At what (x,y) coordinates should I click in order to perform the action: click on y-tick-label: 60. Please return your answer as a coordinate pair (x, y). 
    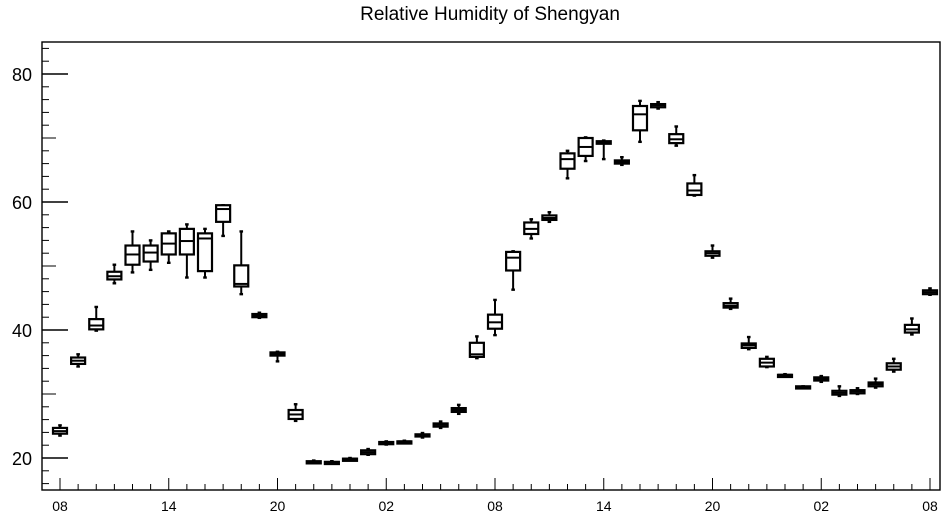
    Looking at the image, I should click on (22, 203).